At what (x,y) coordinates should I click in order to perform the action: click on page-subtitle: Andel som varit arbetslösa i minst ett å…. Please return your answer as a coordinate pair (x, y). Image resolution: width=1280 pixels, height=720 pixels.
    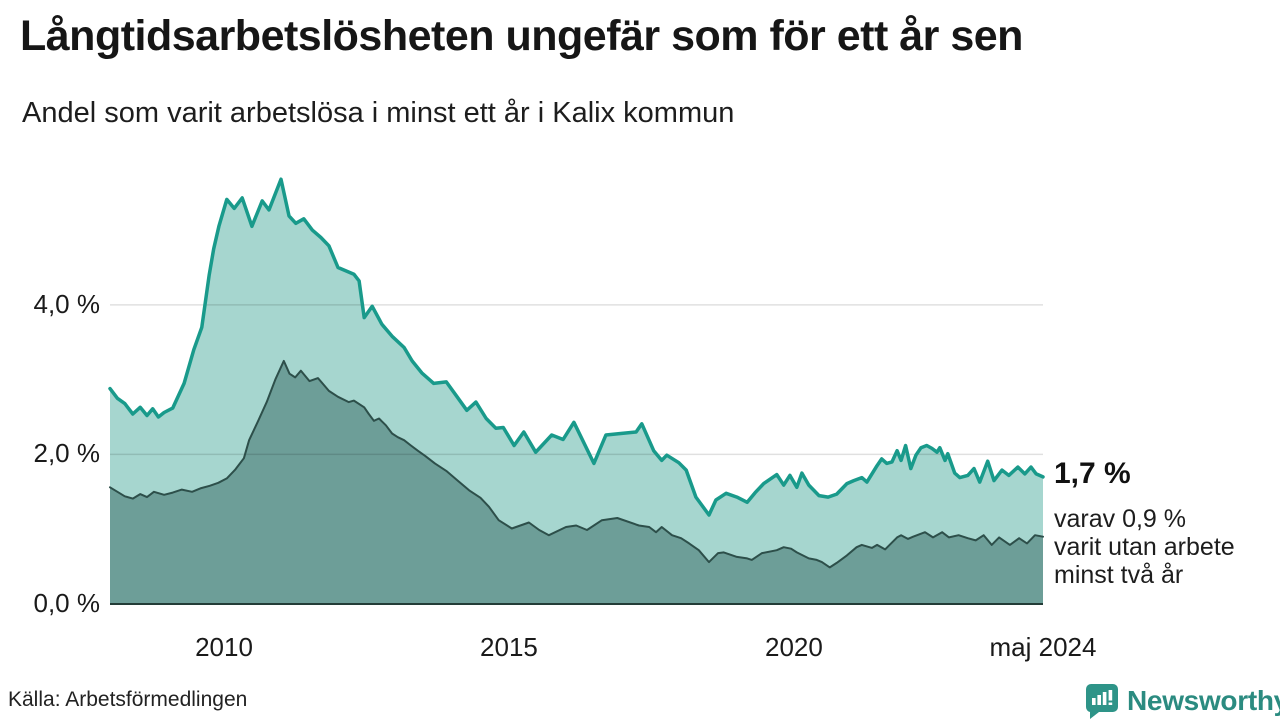
    Looking at the image, I should click on (378, 113).